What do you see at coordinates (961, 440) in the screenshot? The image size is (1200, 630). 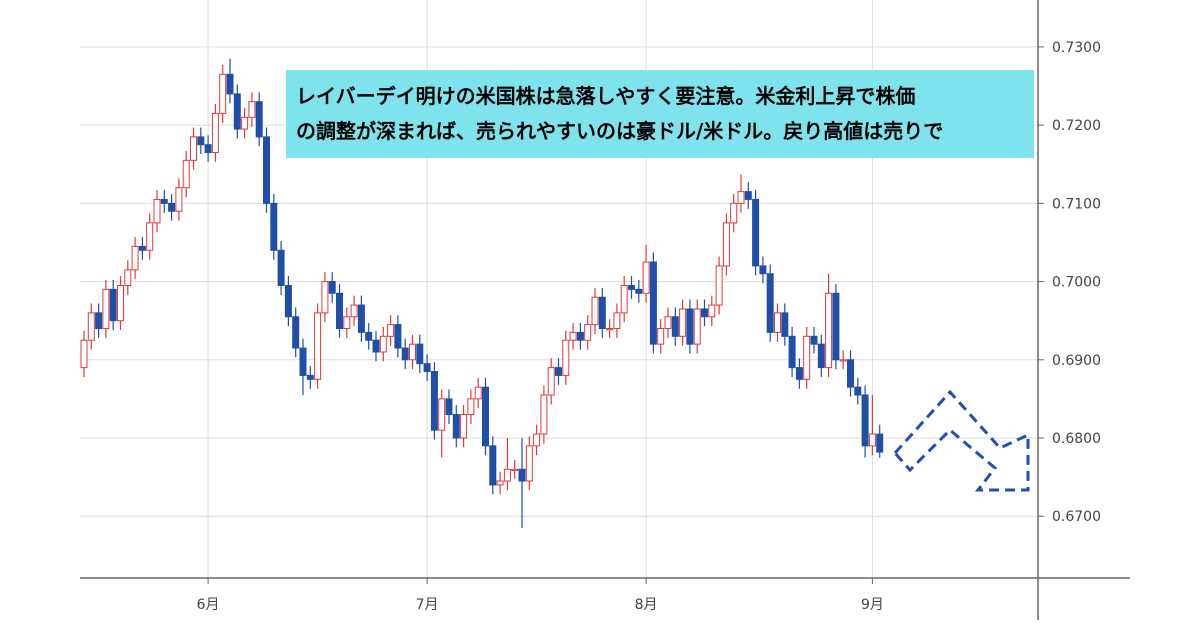 I see `forecast-arrow` at bounding box center [961, 440].